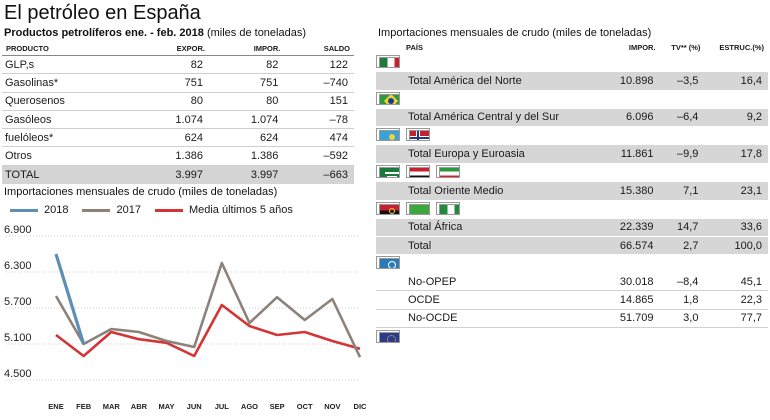 This screenshot has width=770, height=420. I want to click on country-name: No-OPEP, so click(432, 281).